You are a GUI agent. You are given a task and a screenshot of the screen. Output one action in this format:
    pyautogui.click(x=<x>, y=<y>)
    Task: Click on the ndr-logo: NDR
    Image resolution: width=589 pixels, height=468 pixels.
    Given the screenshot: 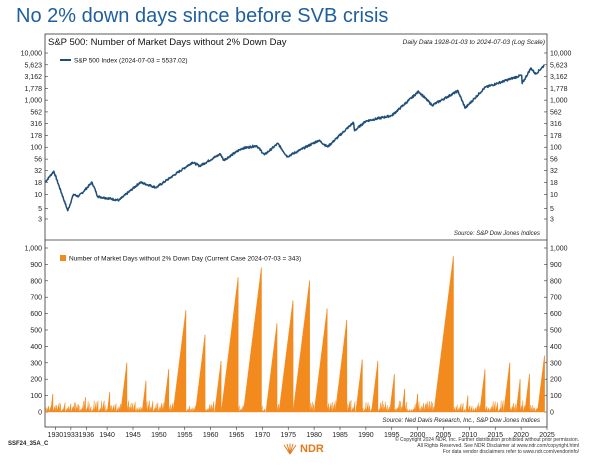 What is the action you would take?
    pyautogui.click(x=303, y=449)
    